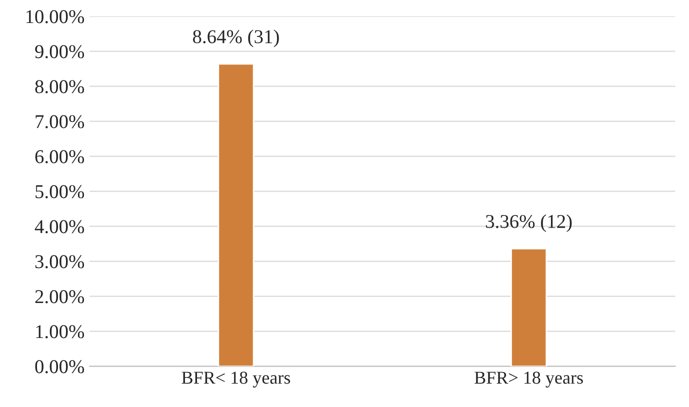 This screenshot has width=689, height=407. Describe the element at coordinates (59, 367) in the screenshot. I see `y-tick-label: 0.00%` at that location.